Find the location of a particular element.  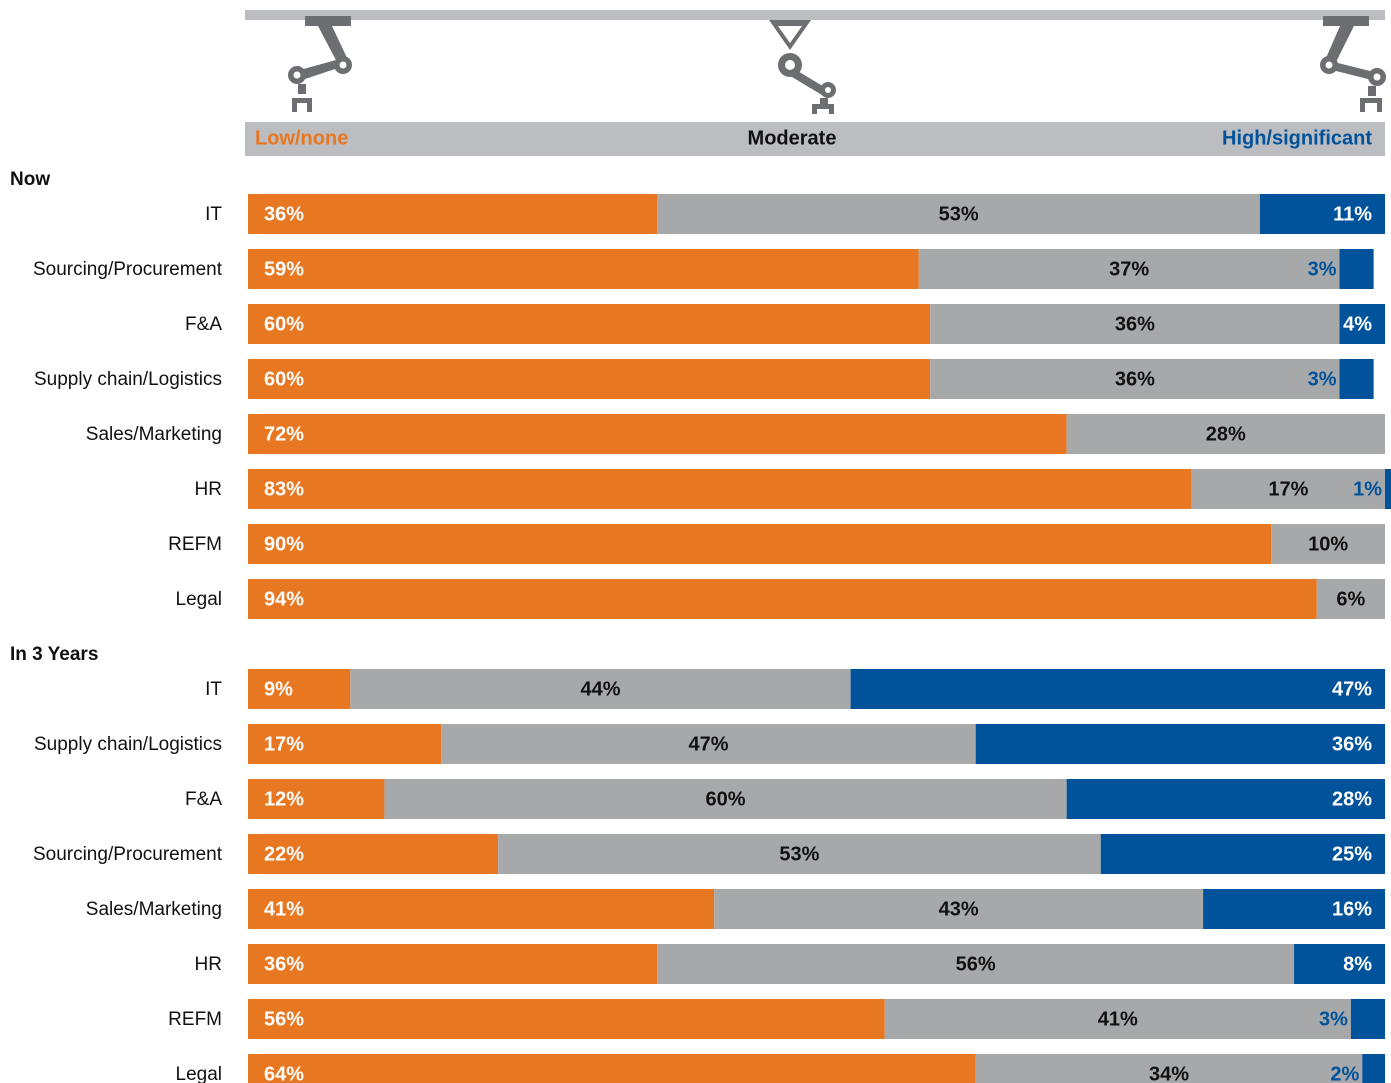

value-label: 72% is located at coordinates (284, 434).